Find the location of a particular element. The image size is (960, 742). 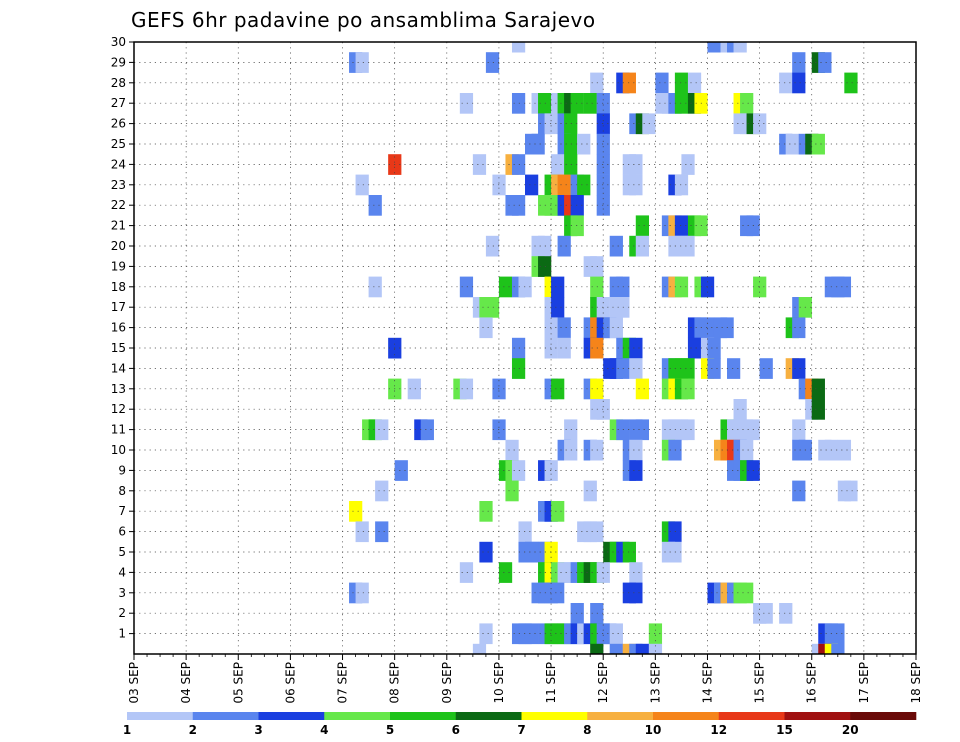

y-tick-label: 2 is located at coordinates (122, 613).